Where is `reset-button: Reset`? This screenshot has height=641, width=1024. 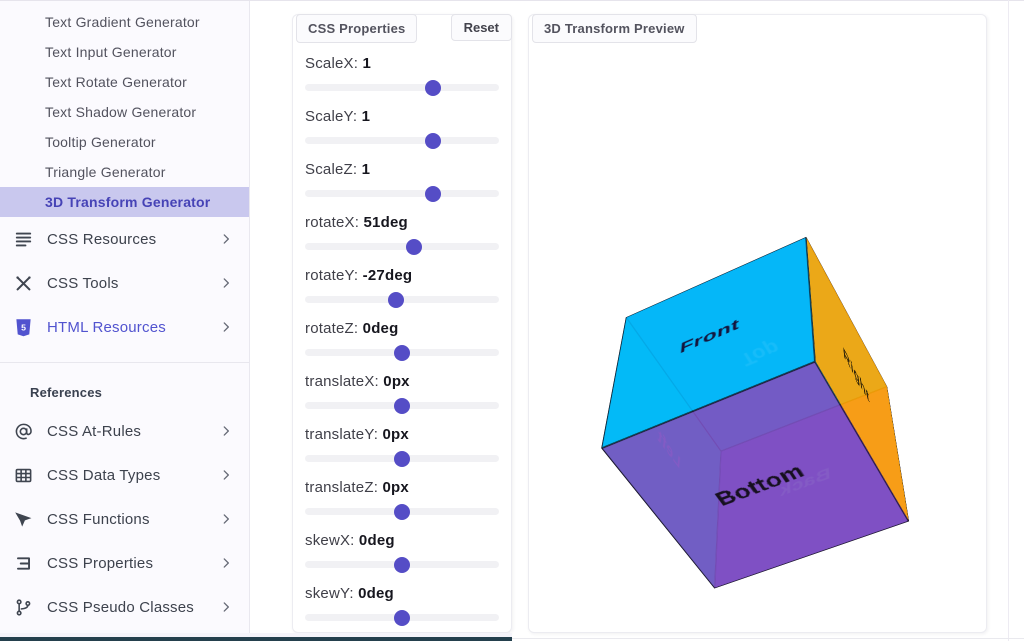 reset-button: Reset is located at coordinates (481, 27).